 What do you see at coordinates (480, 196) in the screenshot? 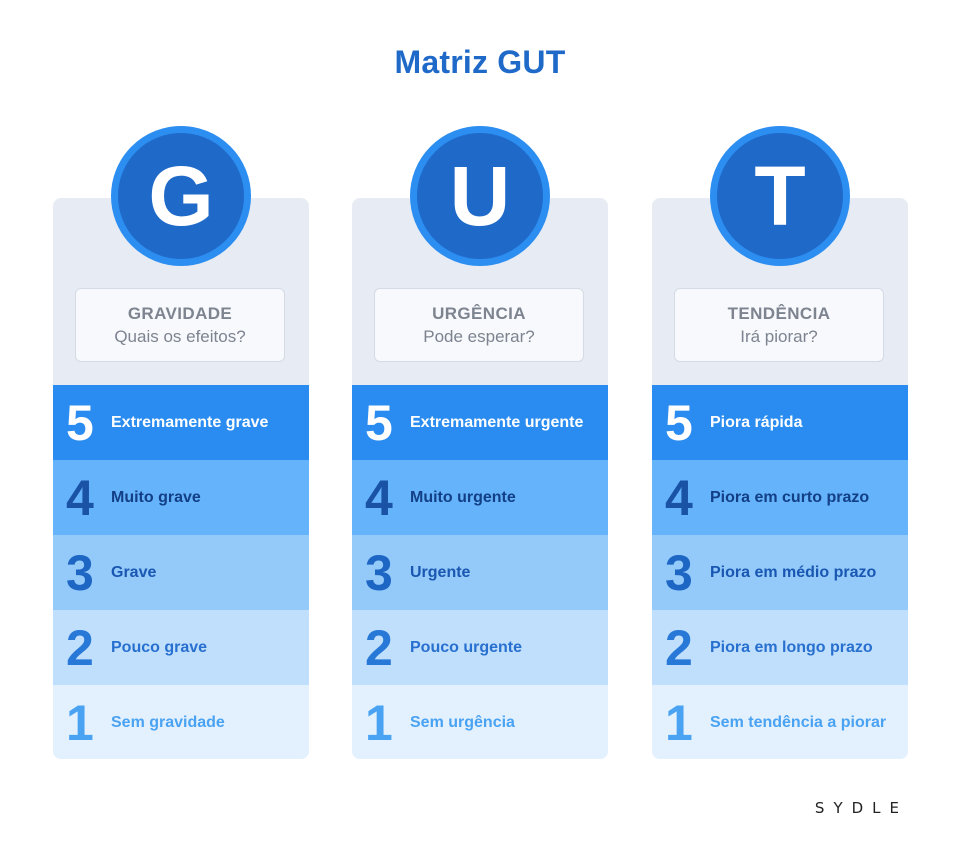
I see `letter-badge-u: U` at bounding box center [480, 196].